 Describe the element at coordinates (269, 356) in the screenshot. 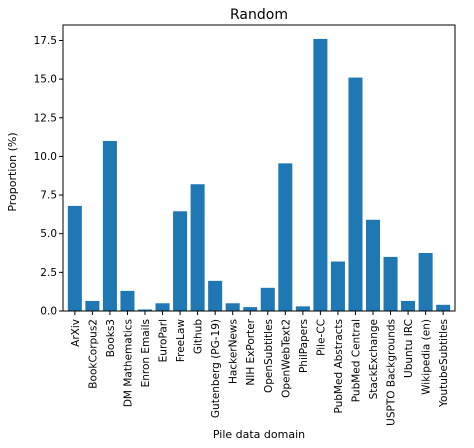

I see `x-tick-label-11: OpenSubtitles` at that location.